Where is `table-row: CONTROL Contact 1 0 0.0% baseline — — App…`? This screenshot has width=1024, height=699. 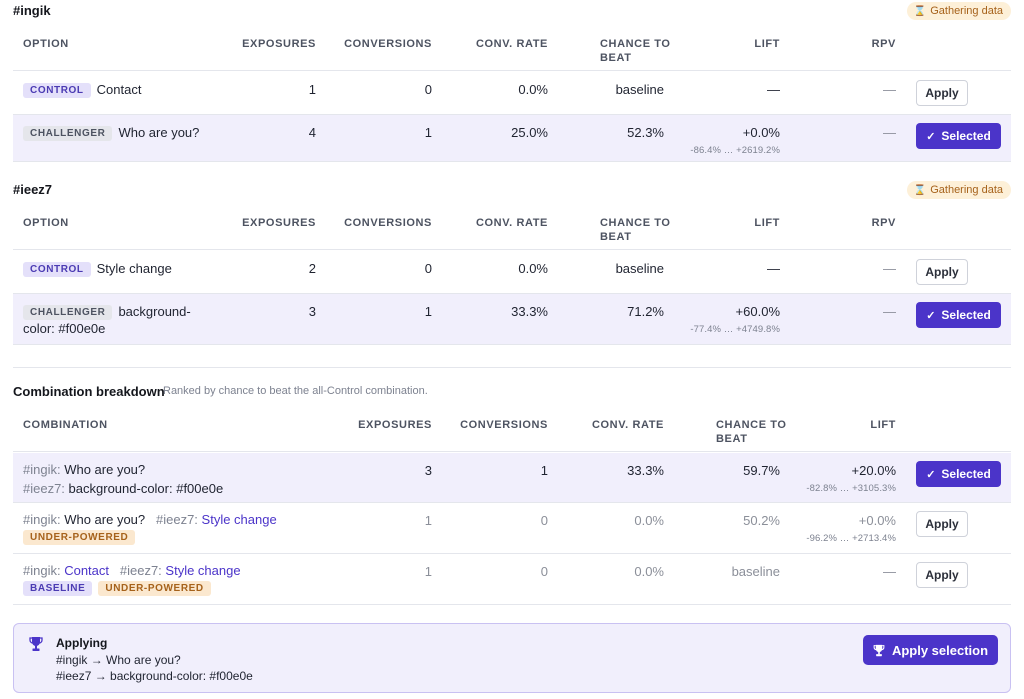 table-row: CONTROL Contact 1 0 0.0% baseline — — App… is located at coordinates (512, 93).